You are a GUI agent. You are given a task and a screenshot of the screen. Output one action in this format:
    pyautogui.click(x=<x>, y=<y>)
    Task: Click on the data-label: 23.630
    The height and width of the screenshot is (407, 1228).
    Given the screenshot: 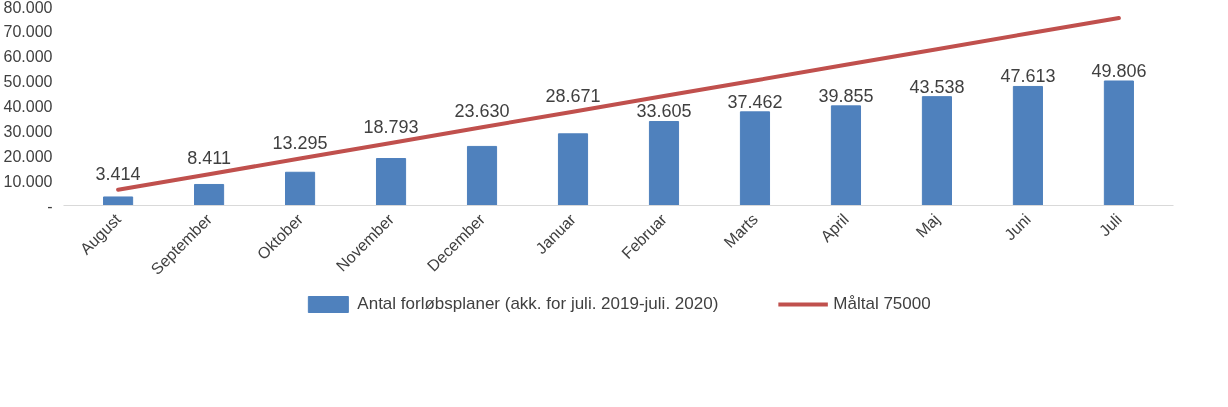 What is the action you would take?
    pyautogui.click(x=482, y=111)
    